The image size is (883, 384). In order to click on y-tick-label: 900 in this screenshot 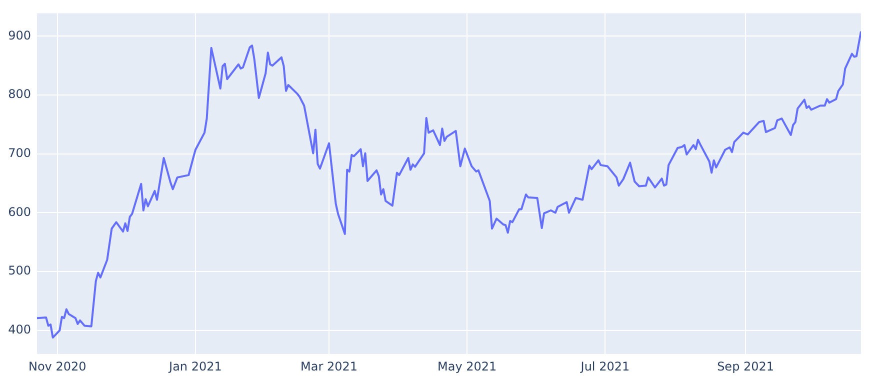, I will do `click(19, 35)`.